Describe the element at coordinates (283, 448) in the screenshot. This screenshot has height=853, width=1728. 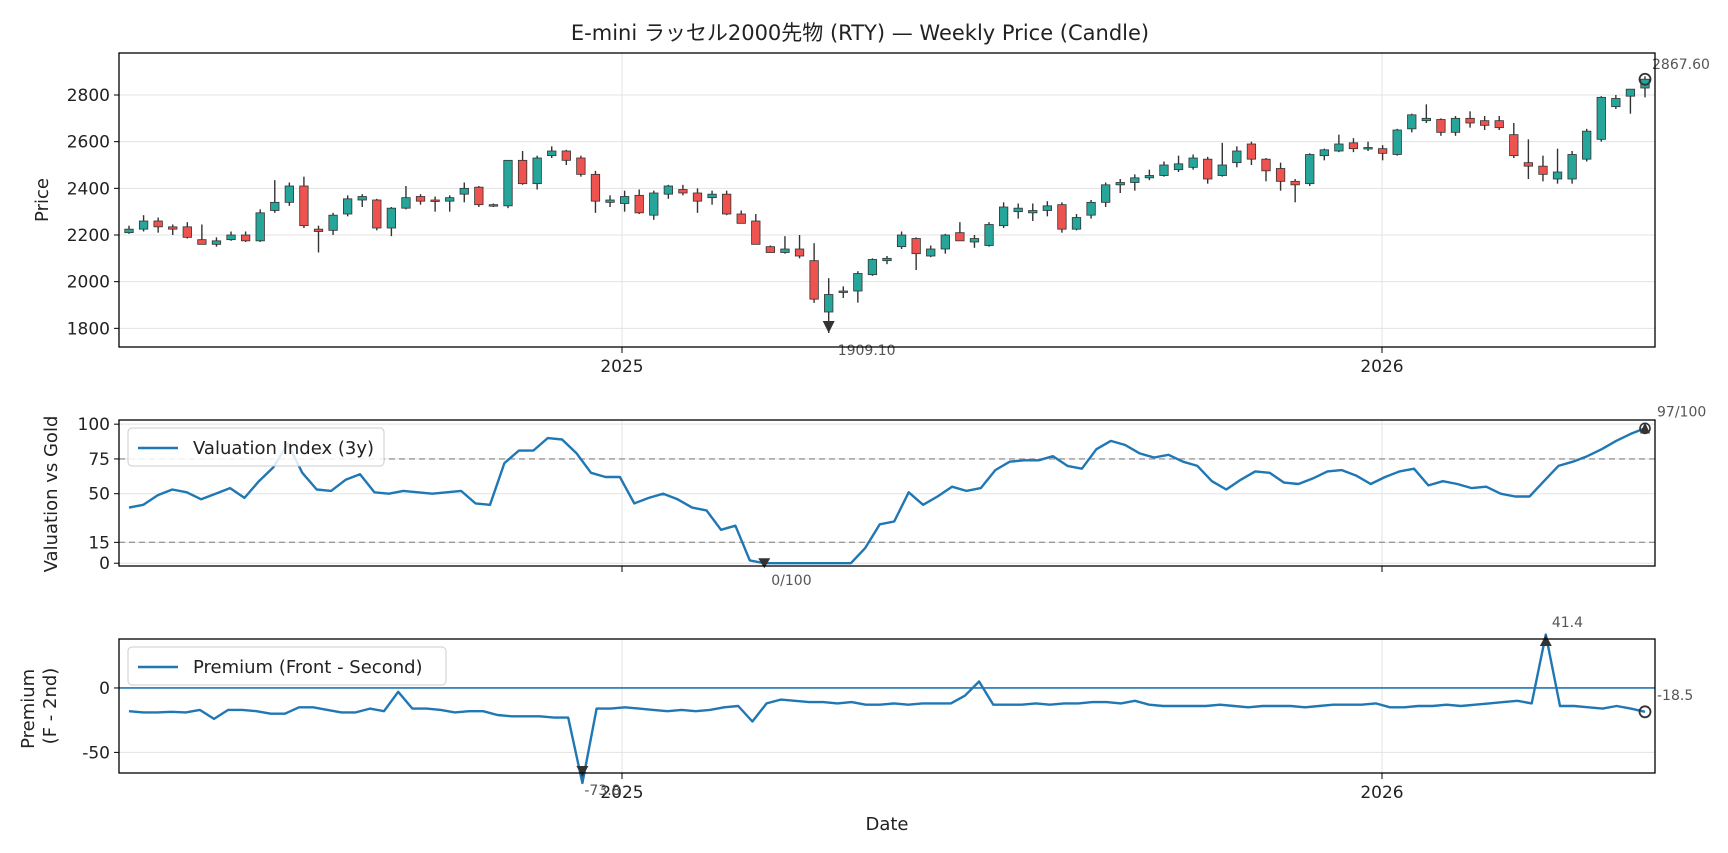
I see `valuation-legend-label: Valuation Index (3y)` at that location.